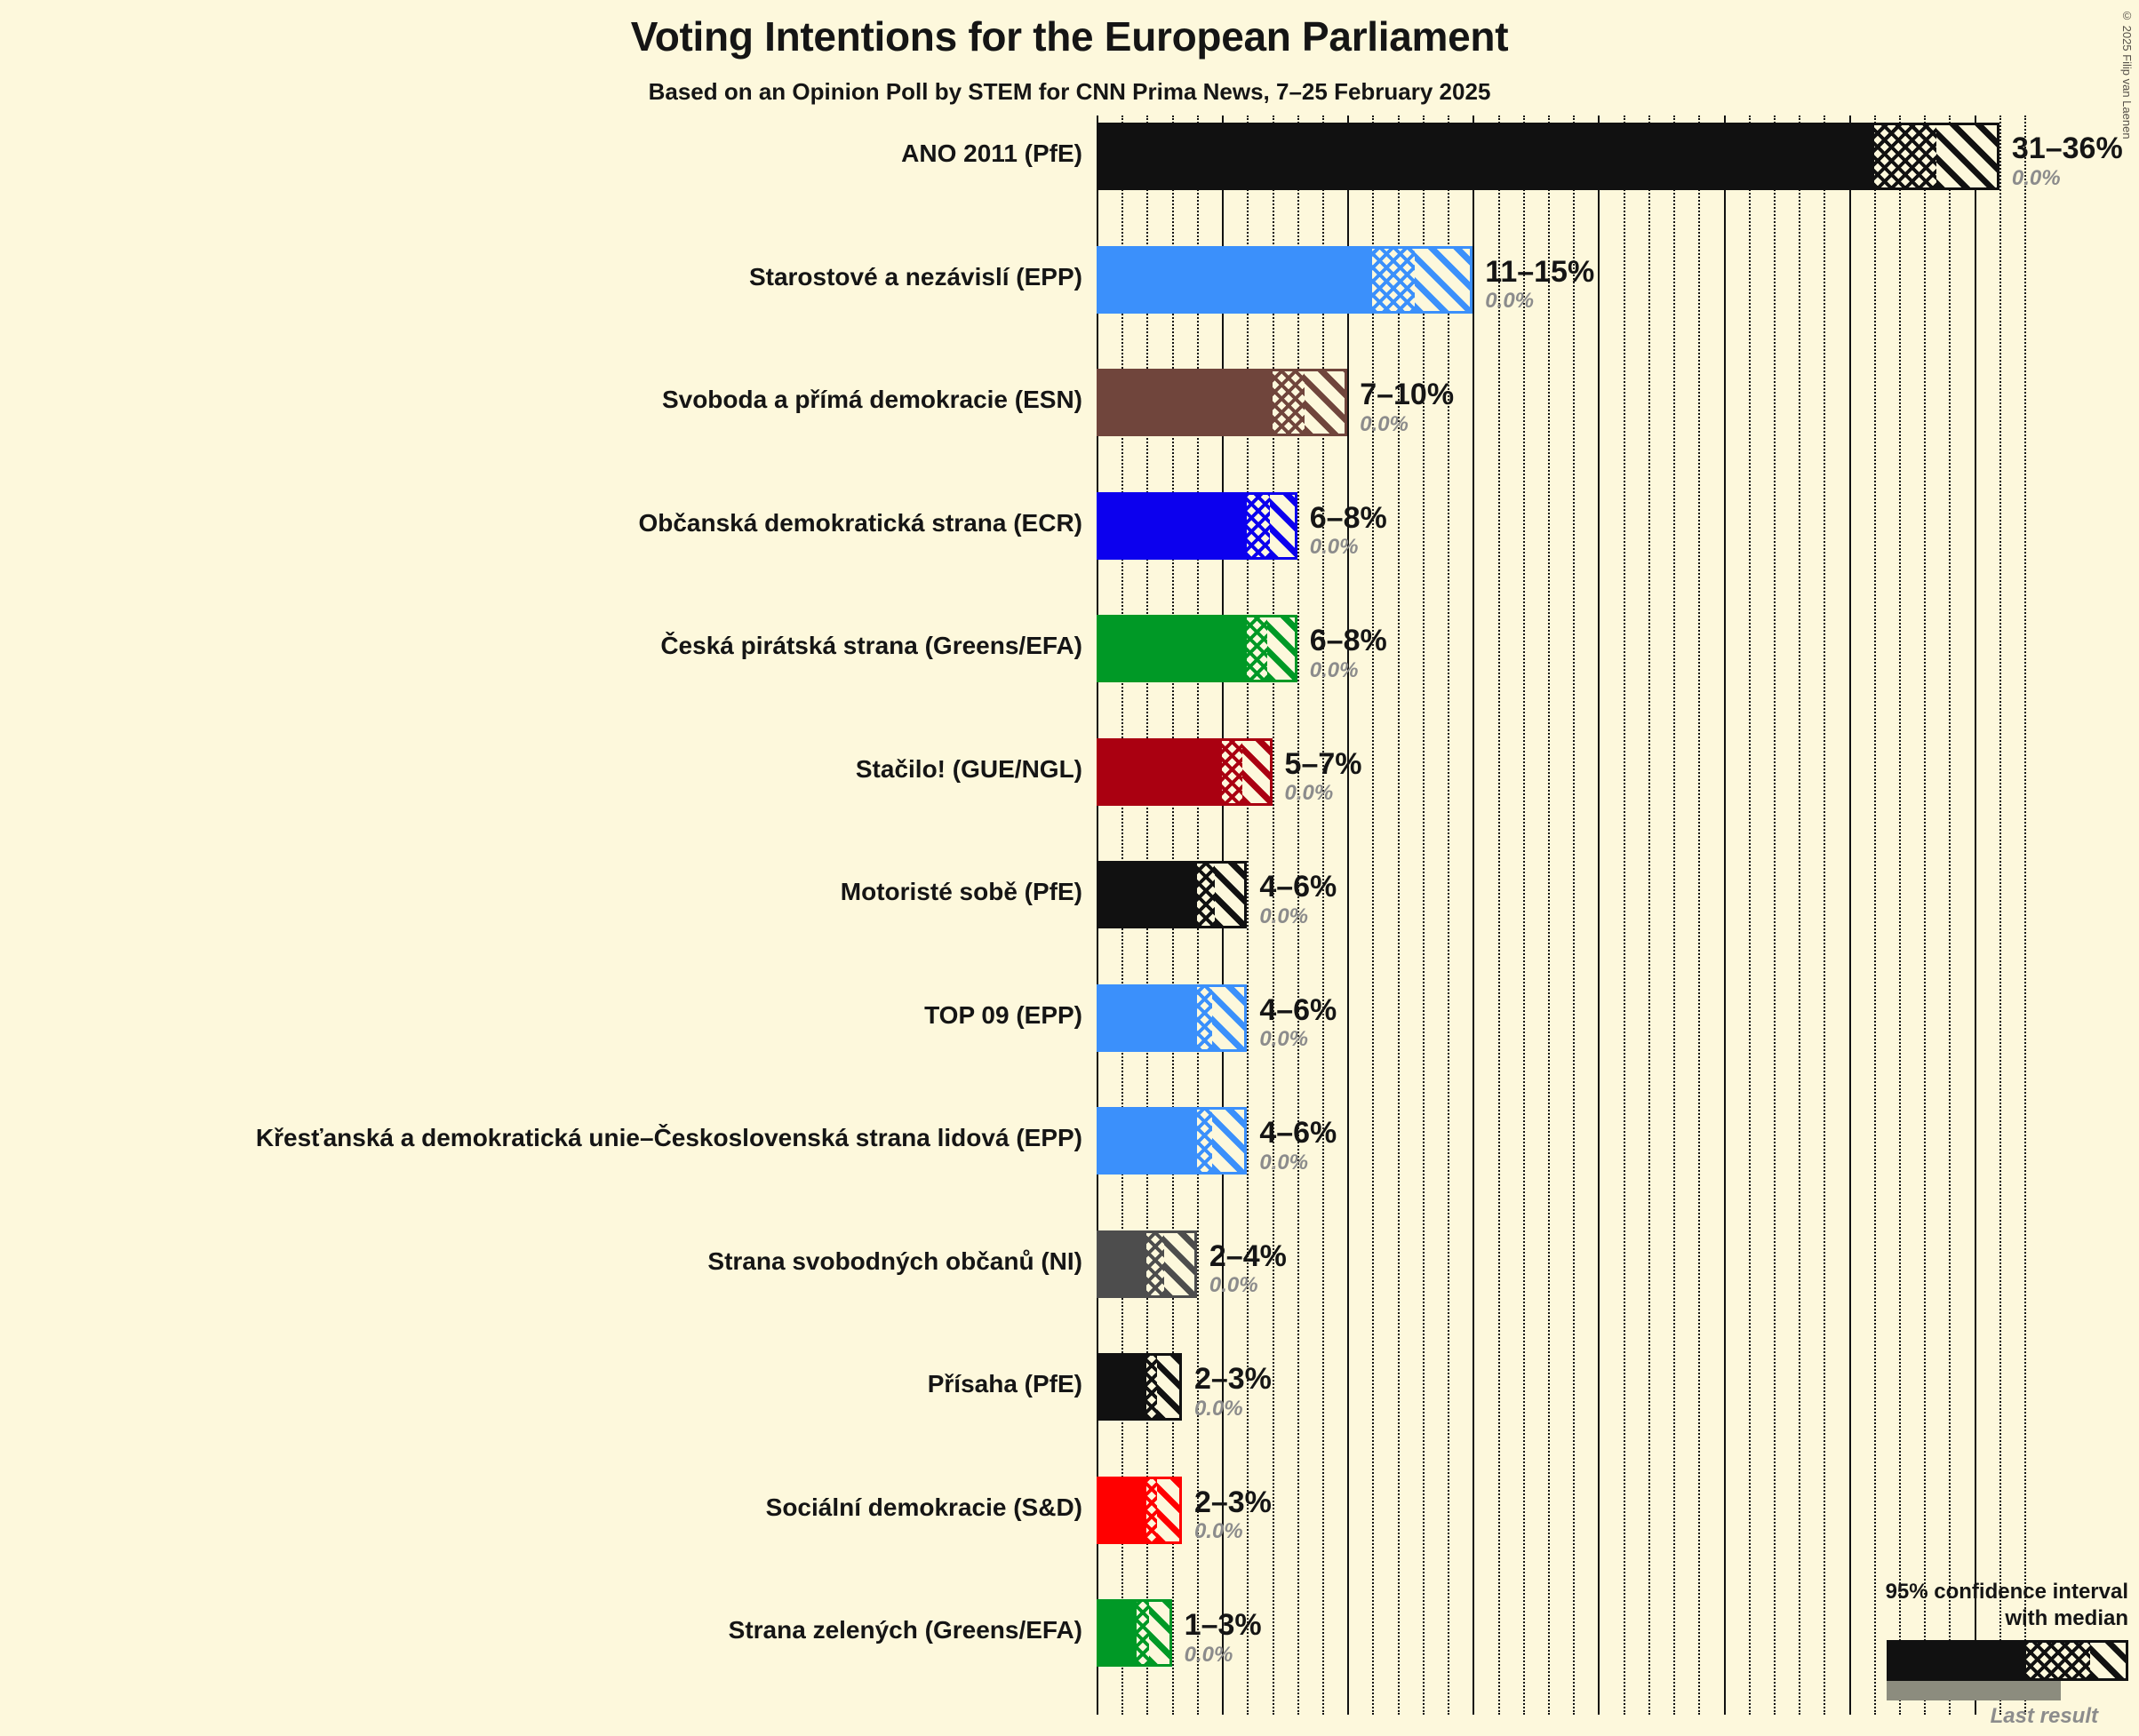  I want to click on bar-value-group: 6–8% 0.0%, so click(1348, 653).